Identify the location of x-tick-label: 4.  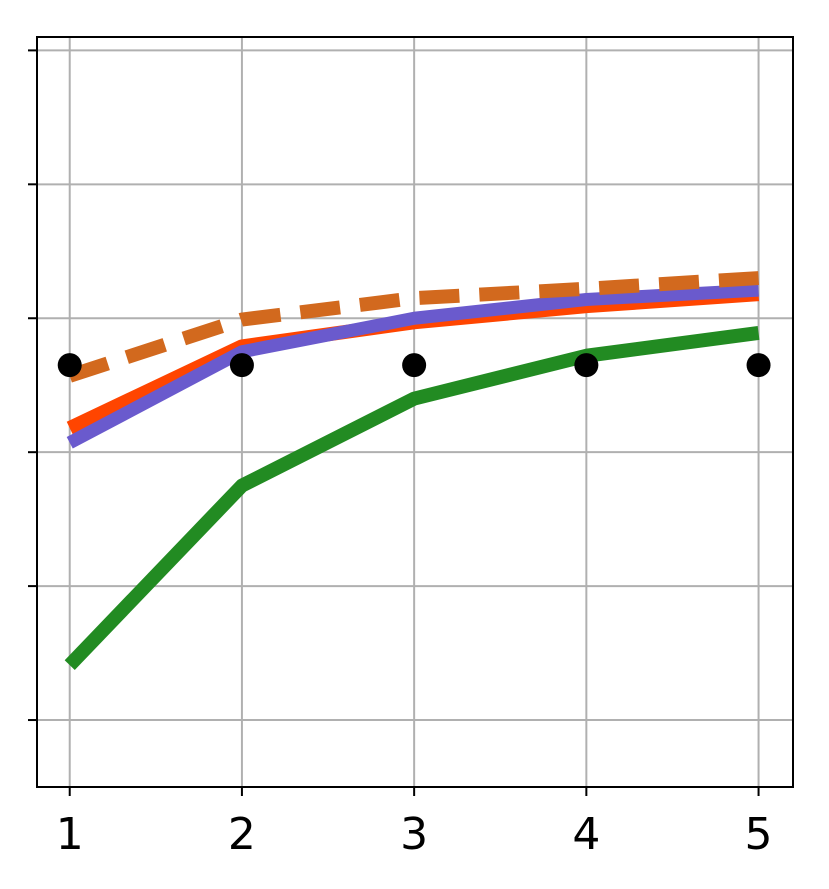
(586, 834).